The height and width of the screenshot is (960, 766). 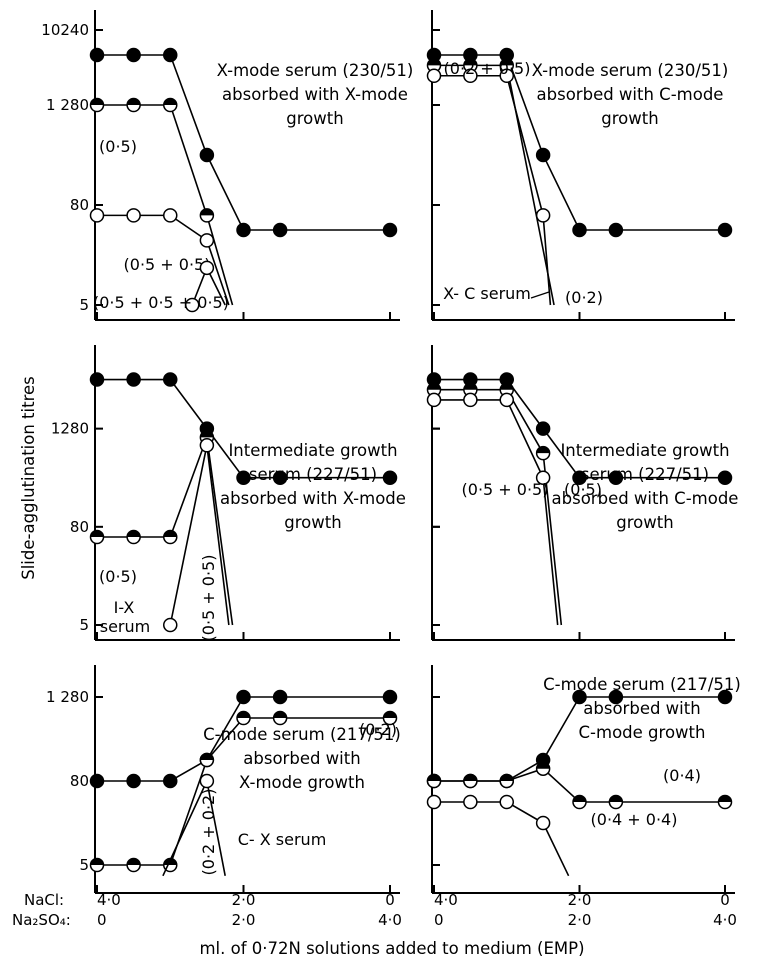 I want to click on y-tick-label: 1 280, so click(x=67, y=697).